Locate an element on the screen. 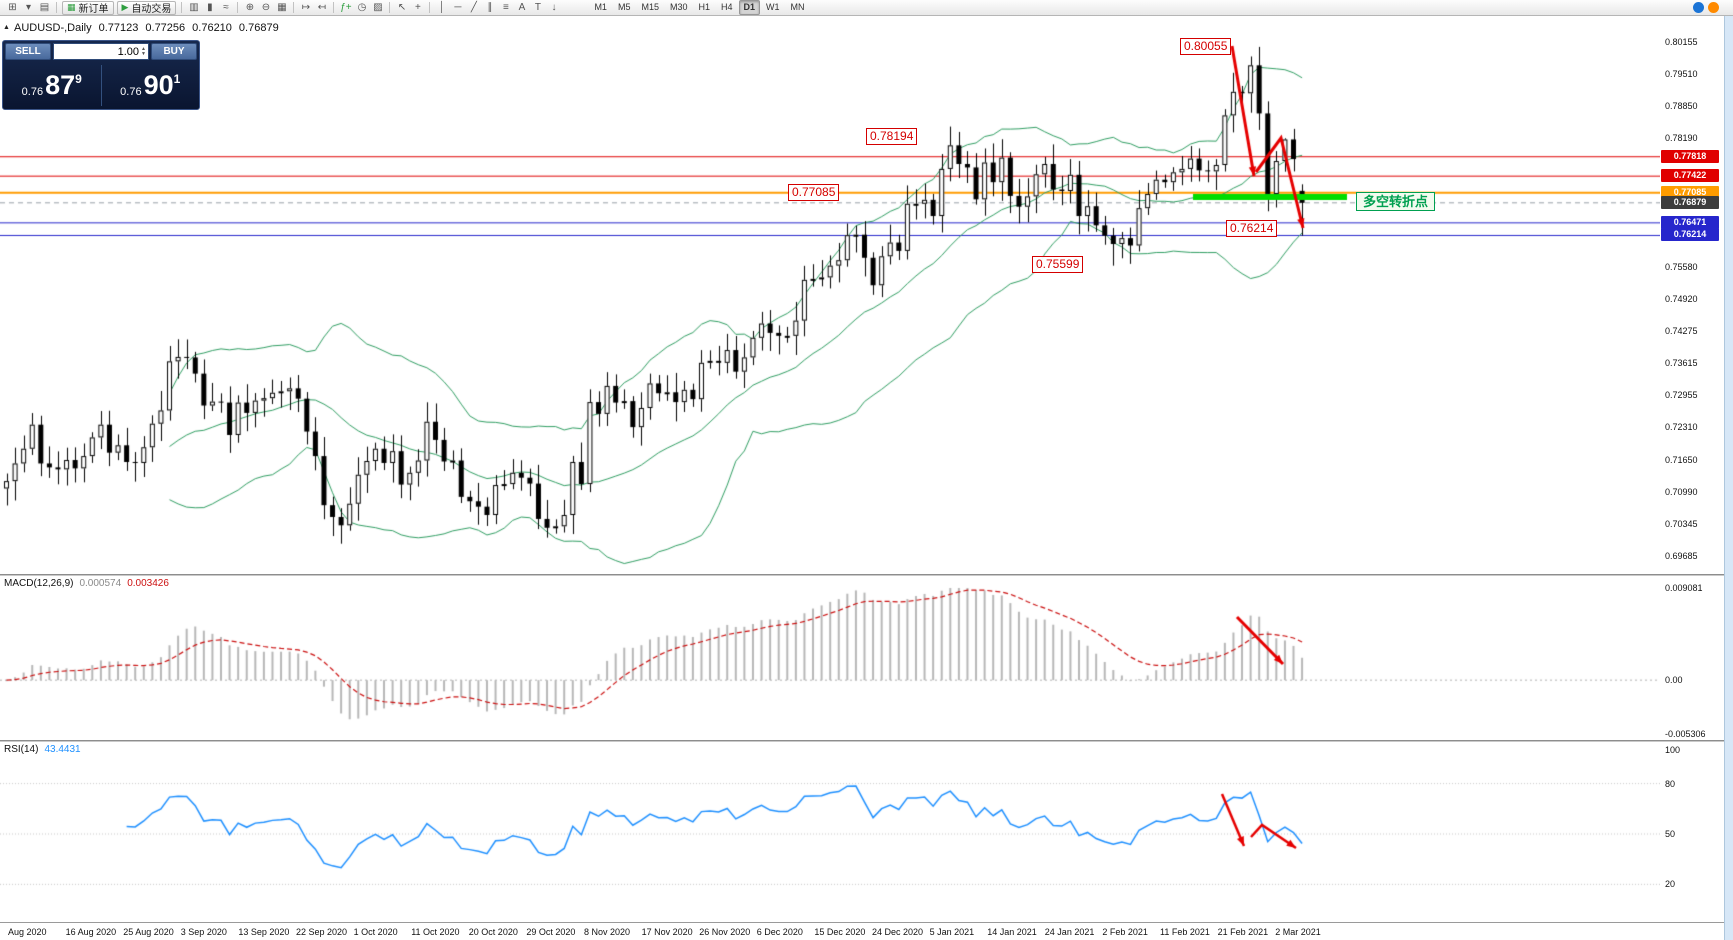  one-click-trading-panel: SELL 1.00 ▲ ▼ BUY 0.76 87 9 0.76 is located at coordinates (101, 75).